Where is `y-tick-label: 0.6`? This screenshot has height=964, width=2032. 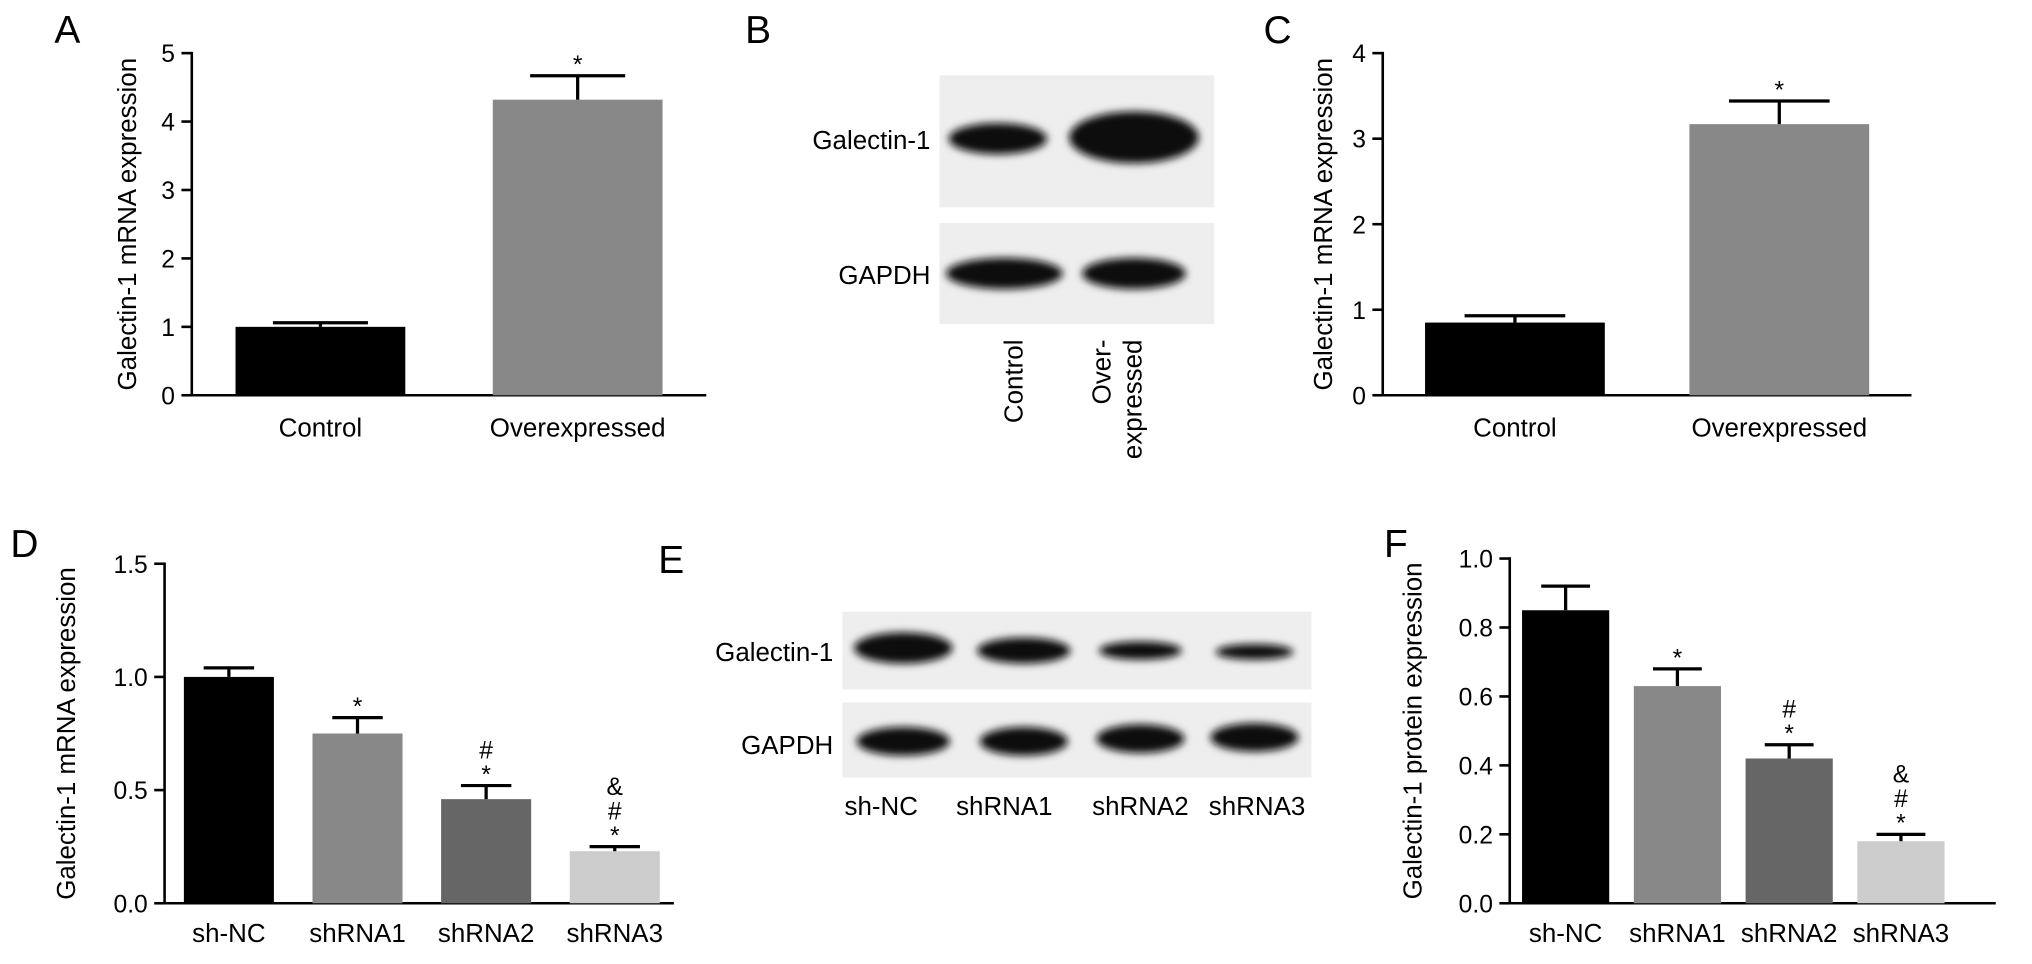
y-tick-label: 0.6 is located at coordinates (1476, 698).